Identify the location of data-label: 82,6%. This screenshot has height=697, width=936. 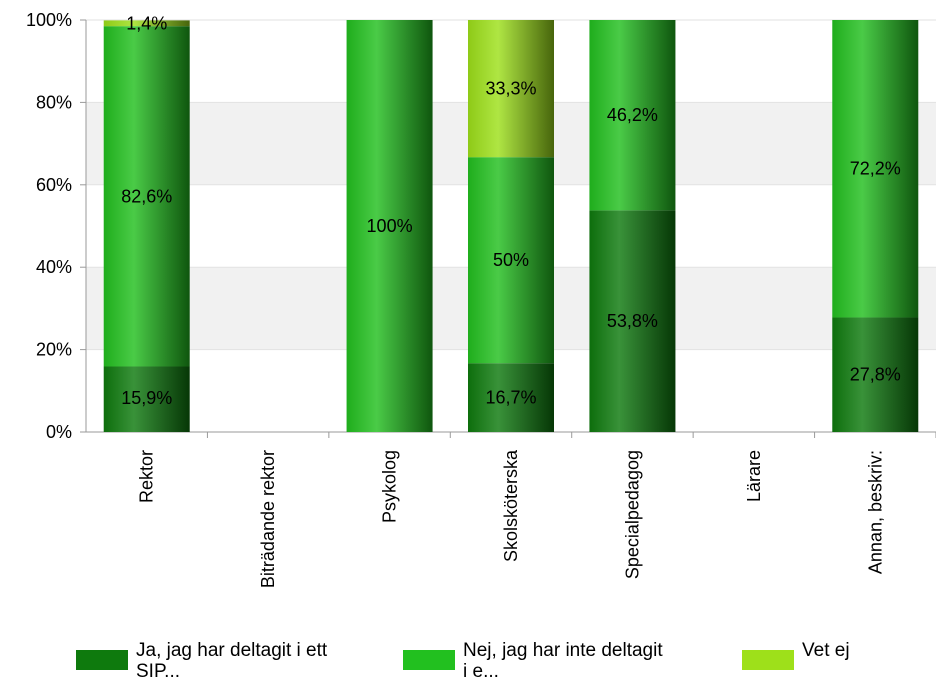
(146, 196).